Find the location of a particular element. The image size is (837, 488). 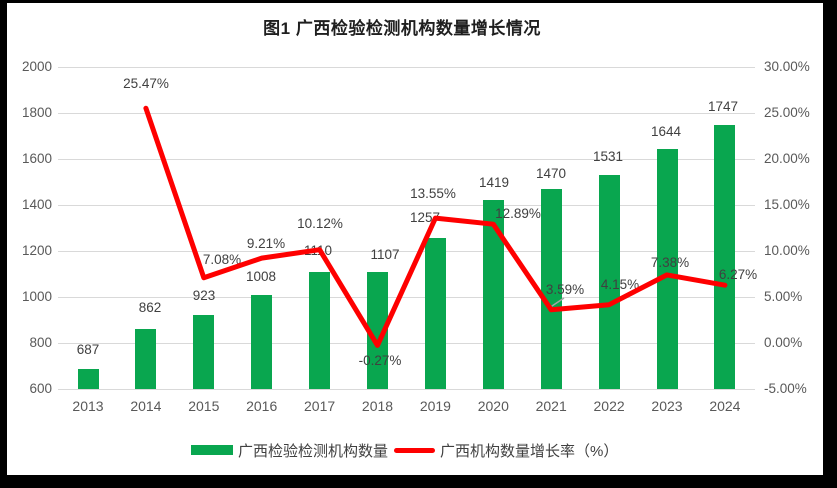

growth-rate-label: 9.21% is located at coordinates (266, 243).